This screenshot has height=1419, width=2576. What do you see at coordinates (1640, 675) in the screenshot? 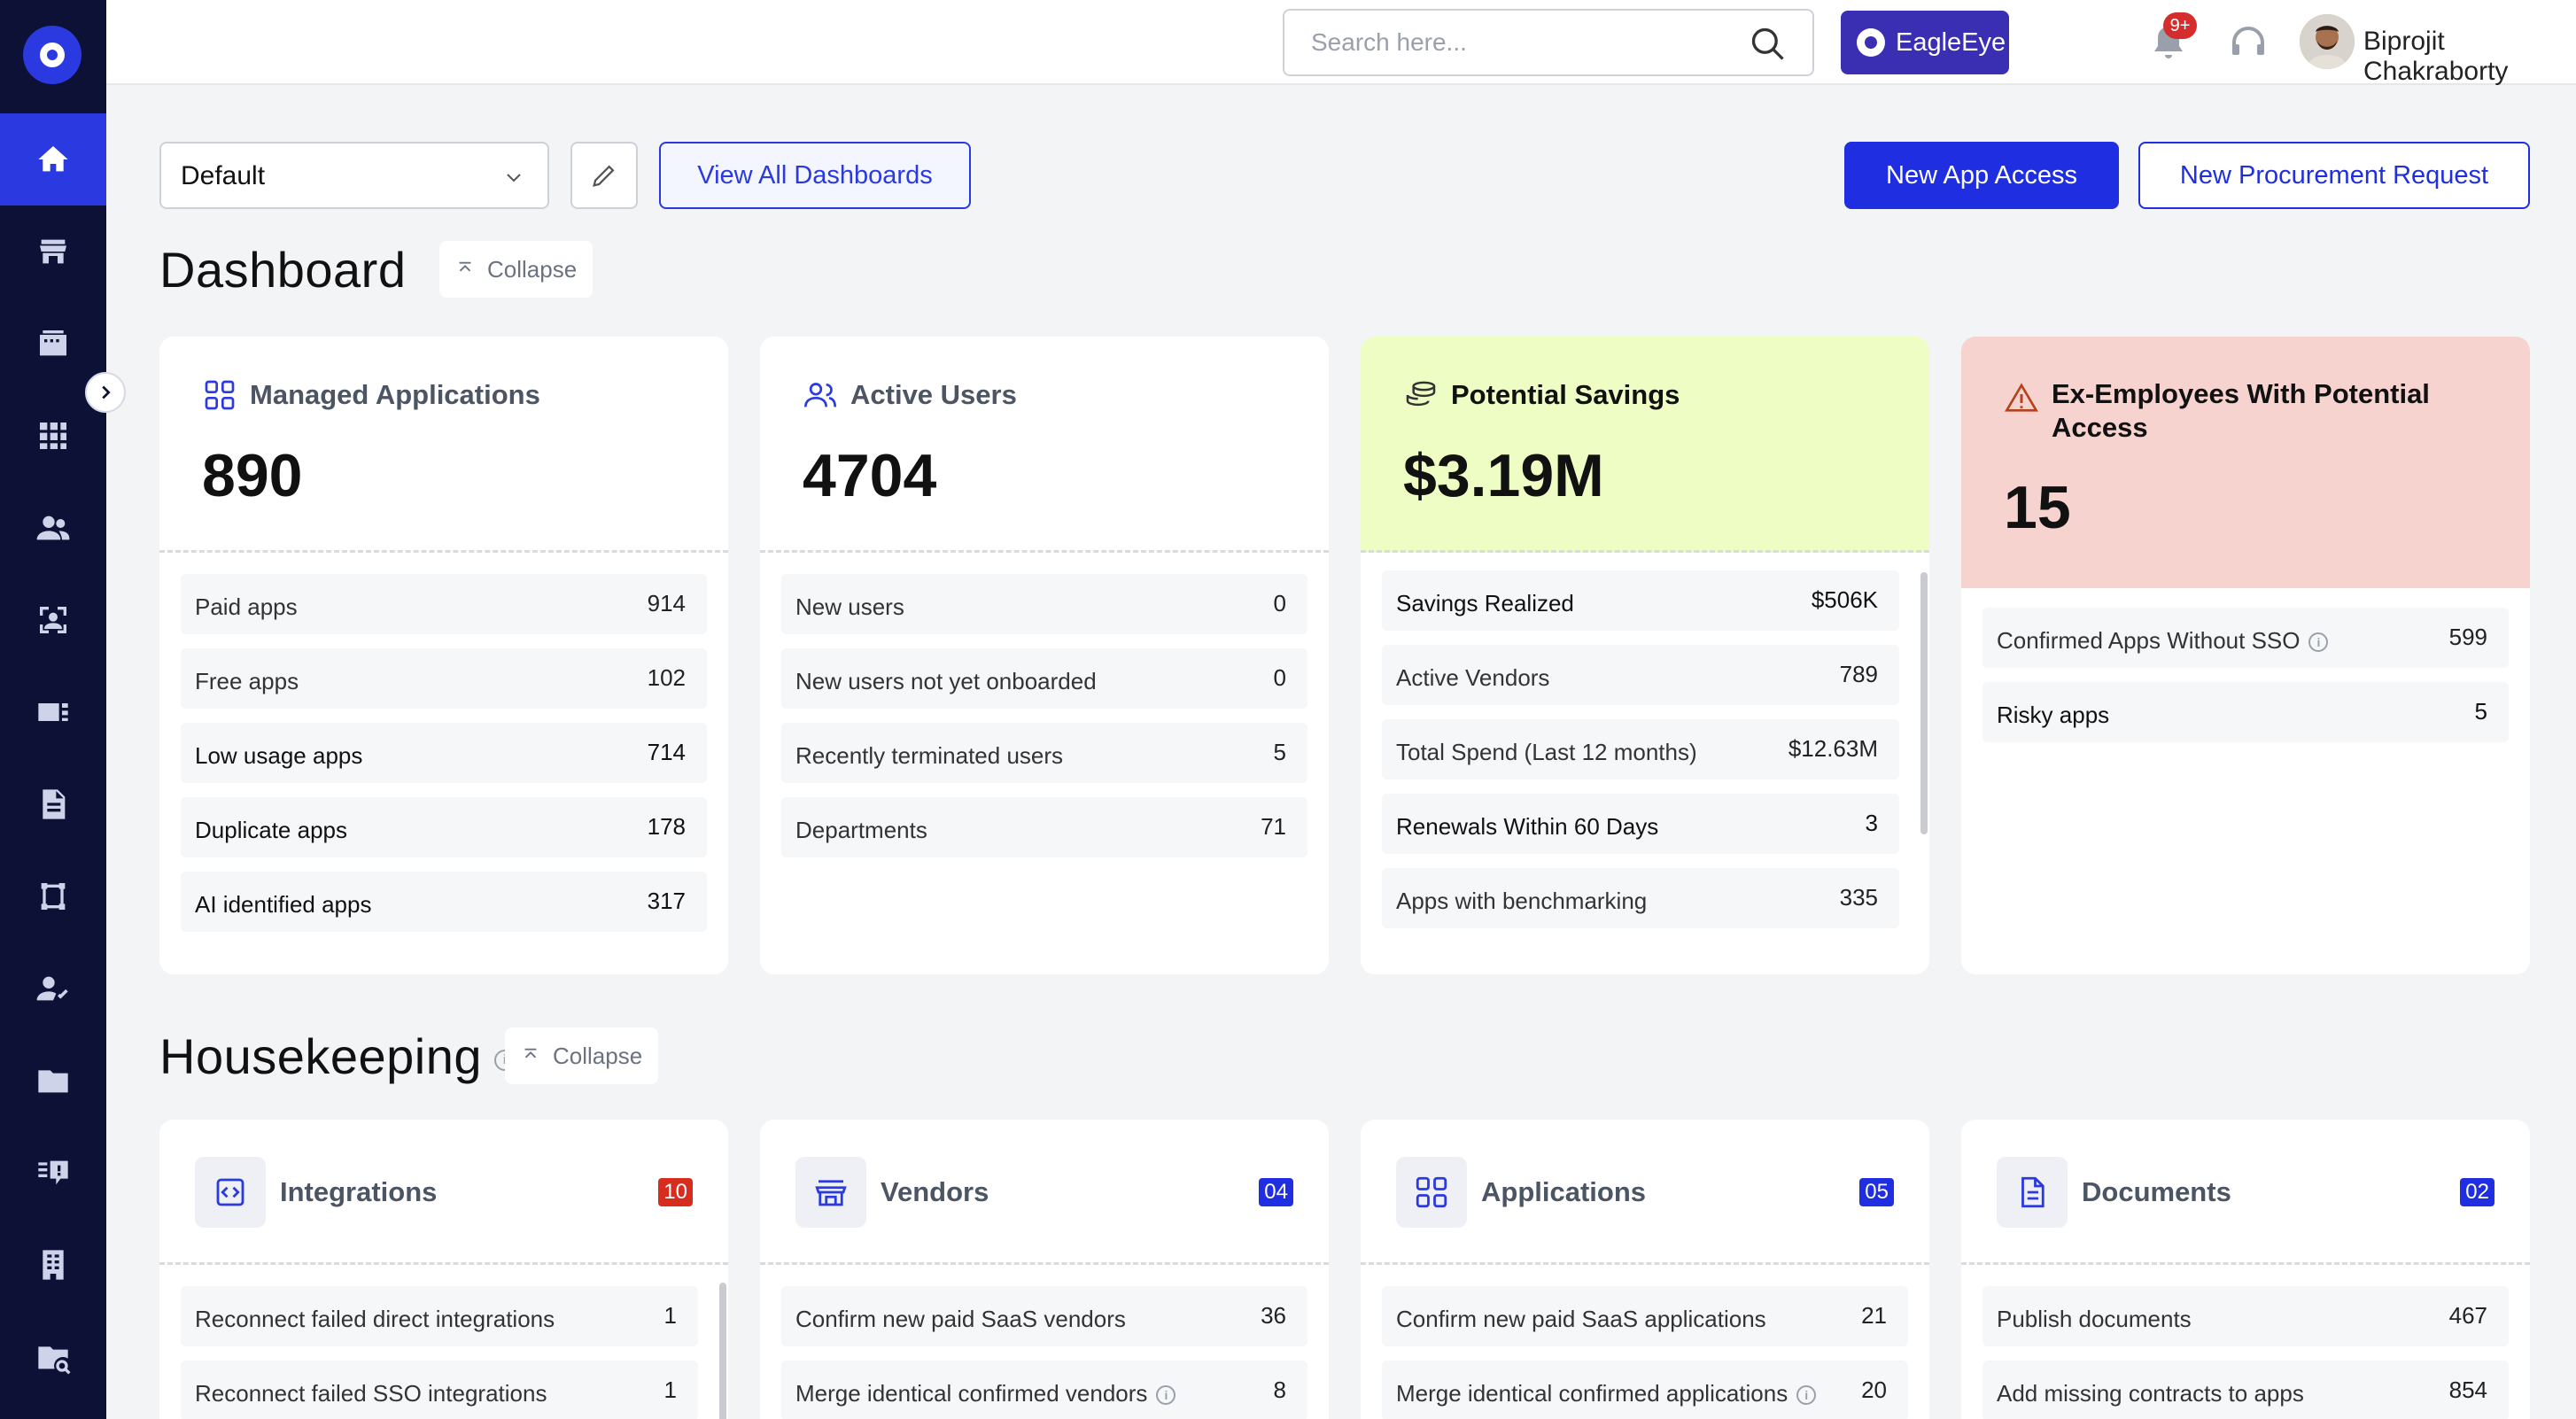
I see `metric-row: Active Vendors 789` at bounding box center [1640, 675].